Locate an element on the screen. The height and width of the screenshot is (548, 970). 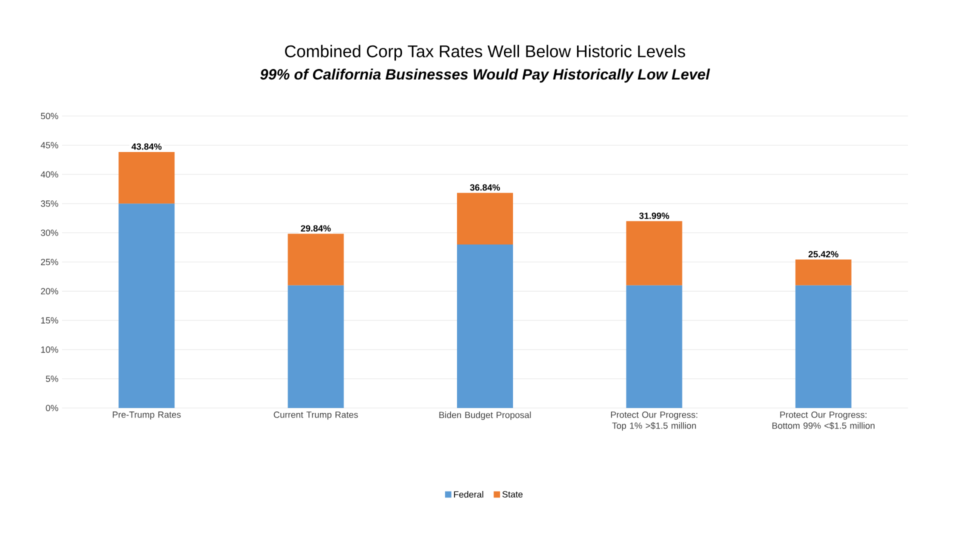
legend-label: Federal is located at coordinates (469, 494).